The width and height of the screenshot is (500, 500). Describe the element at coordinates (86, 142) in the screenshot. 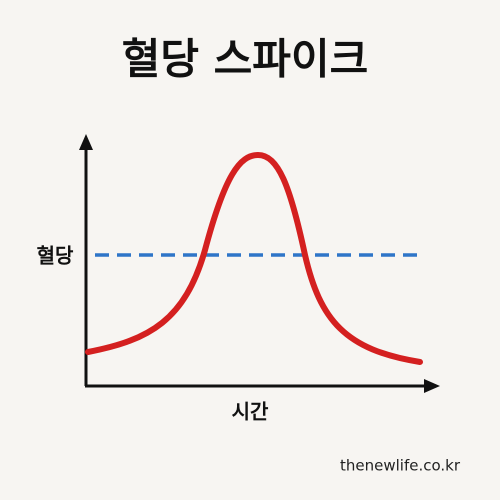

I see `y-axis-arrow` at that location.